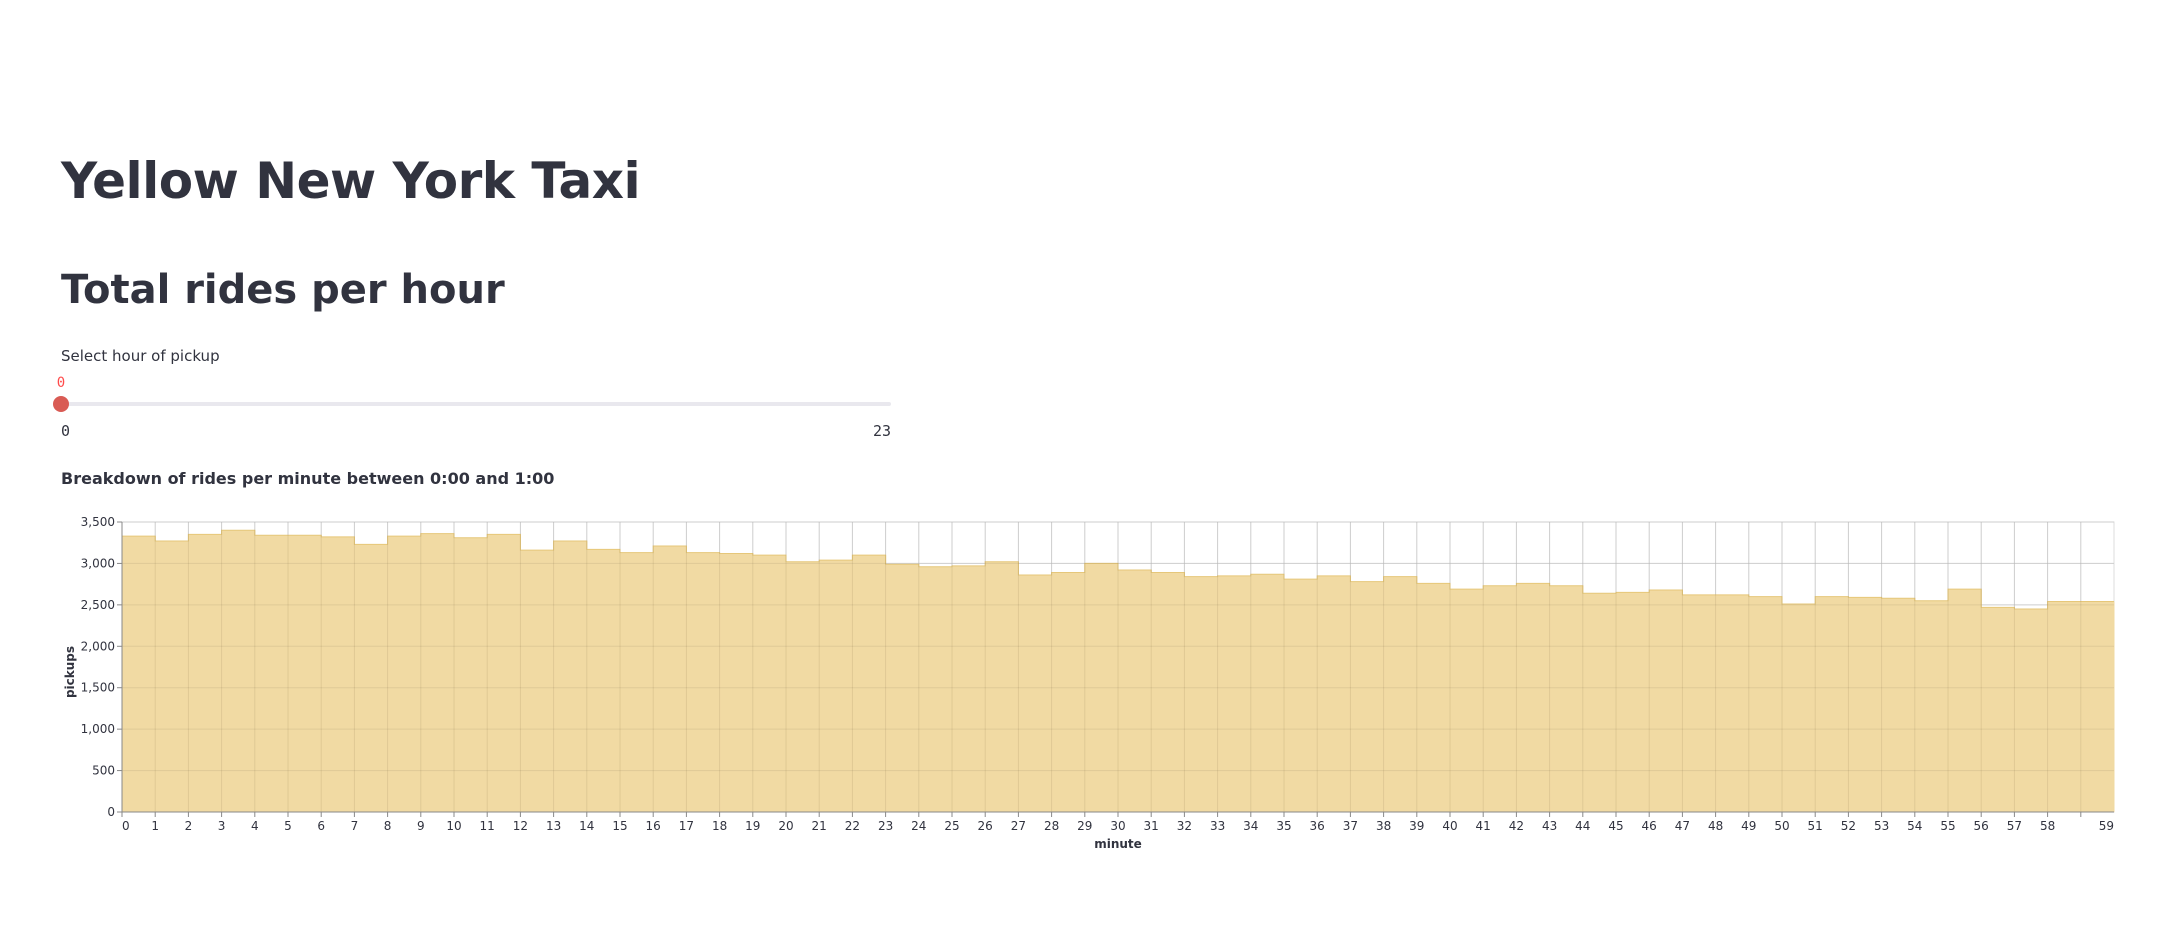 The image size is (2180, 948). What do you see at coordinates (98, 605) in the screenshot?
I see `y-tick-label: 2,500` at bounding box center [98, 605].